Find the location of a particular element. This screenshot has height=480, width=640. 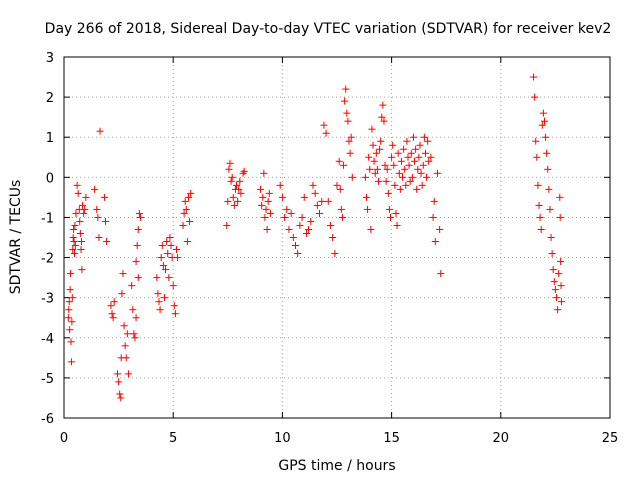

y-tick-label: -3 is located at coordinates (47, 299).